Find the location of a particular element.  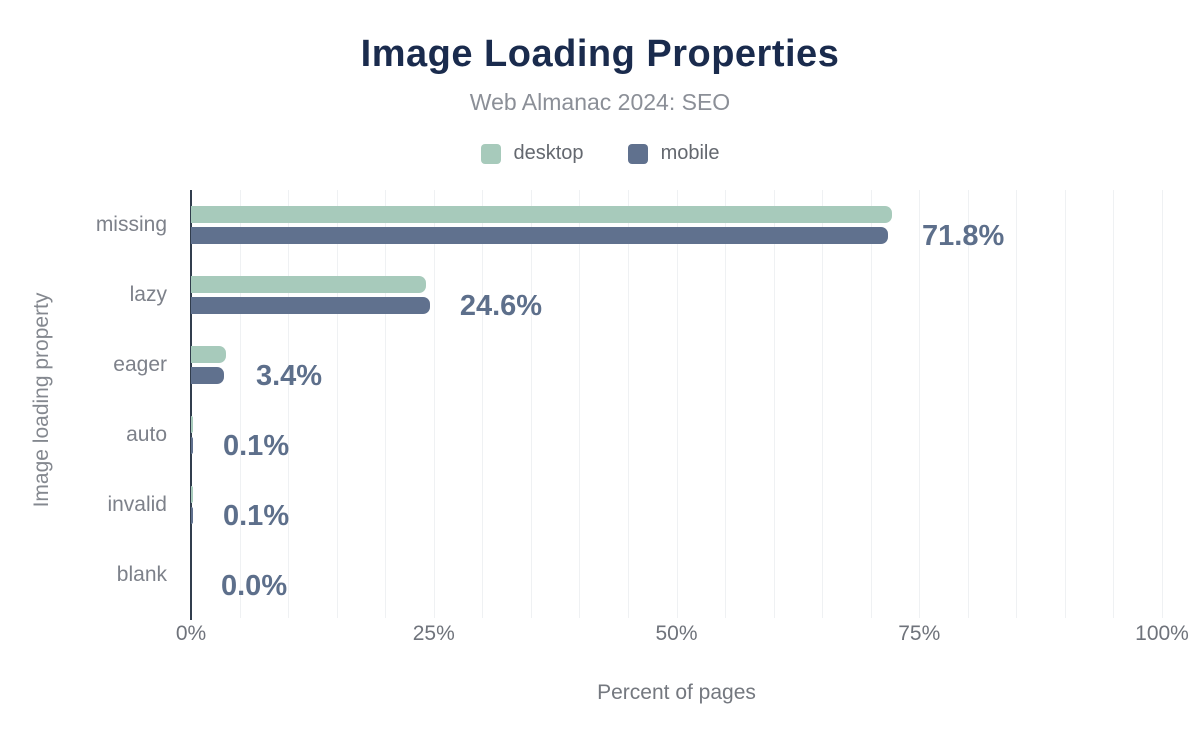

chart-row: 24.6% is located at coordinates (676, 295).